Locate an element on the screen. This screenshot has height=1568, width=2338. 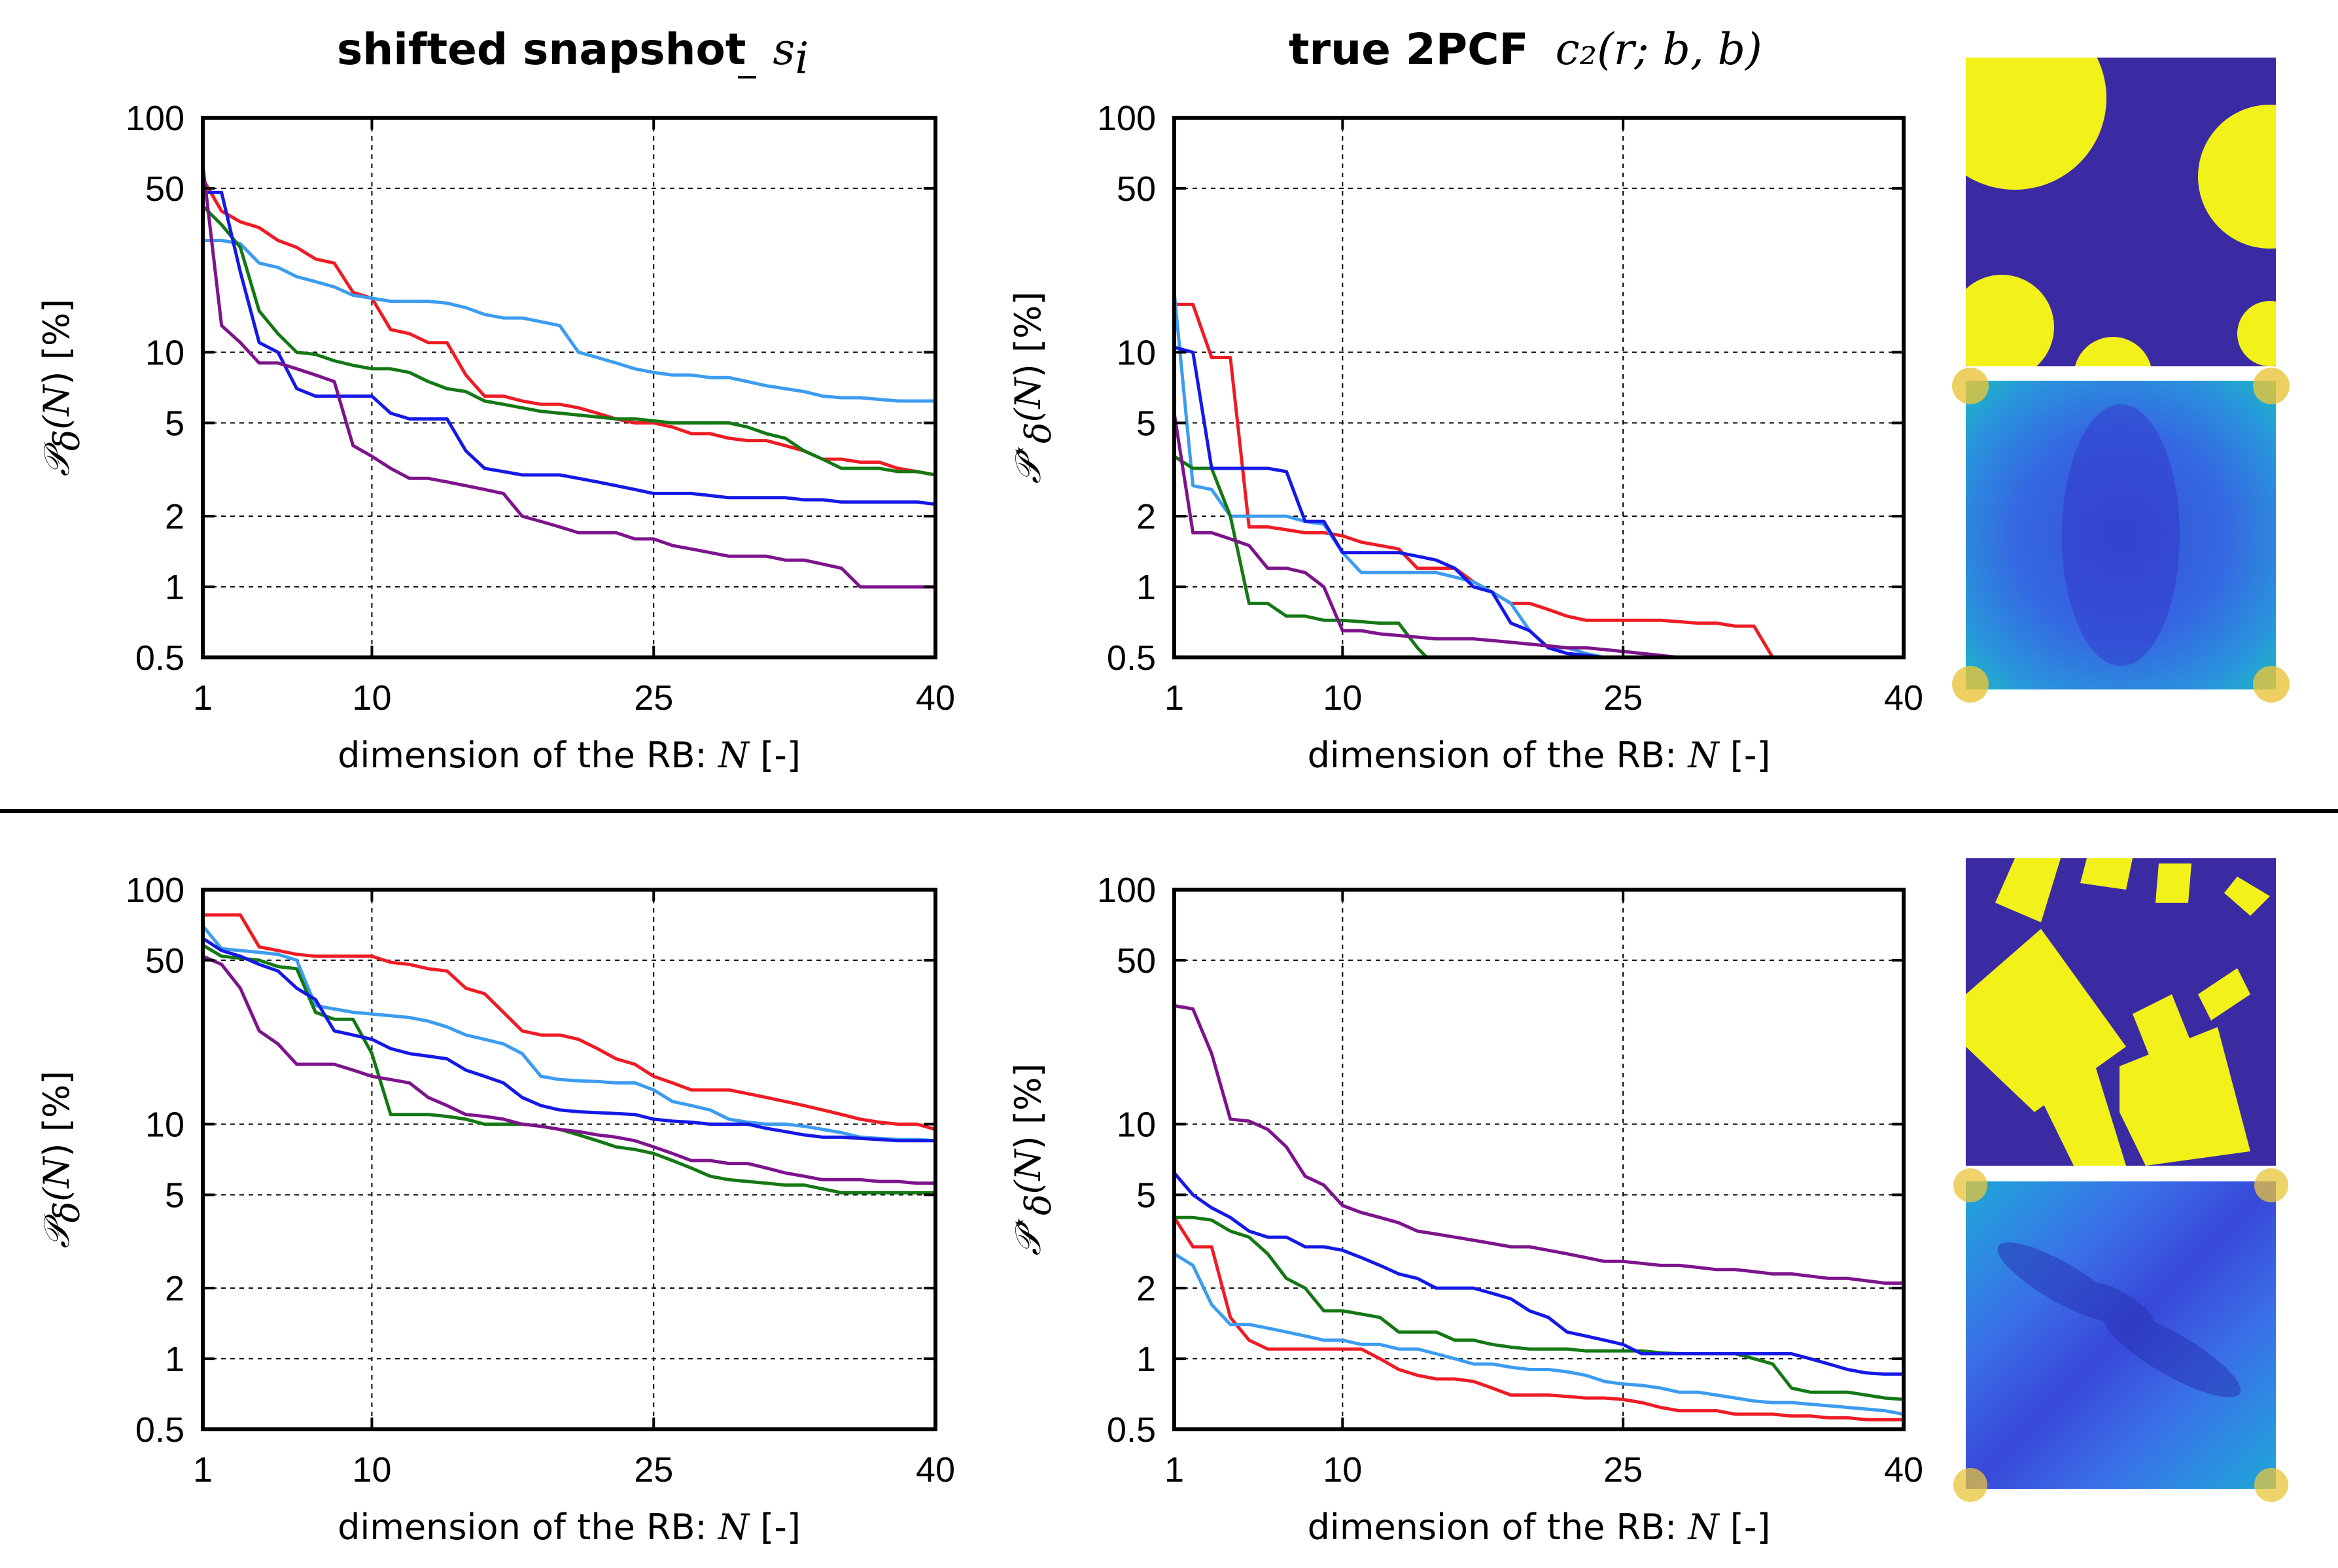
right-column-title: true 2PCF c₂(r; b, b) is located at coordinates (1526, 49).